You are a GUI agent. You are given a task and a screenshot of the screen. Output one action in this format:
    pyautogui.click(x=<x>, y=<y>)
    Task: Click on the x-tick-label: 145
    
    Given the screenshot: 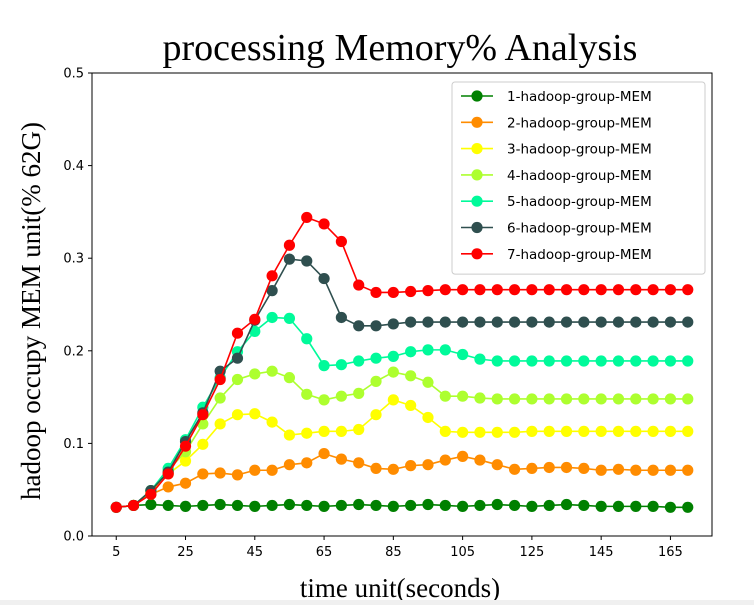 What is the action you would take?
    pyautogui.click(x=601, y=552)
    